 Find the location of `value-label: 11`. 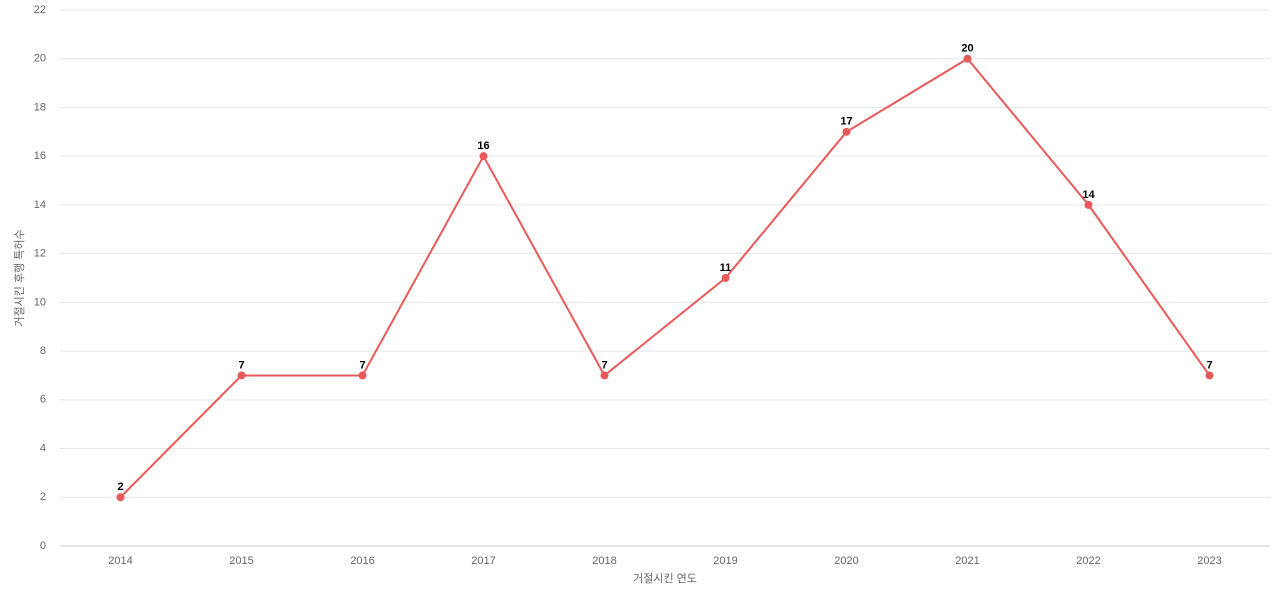

value-label: 11 is located at coordinates (726, 268).